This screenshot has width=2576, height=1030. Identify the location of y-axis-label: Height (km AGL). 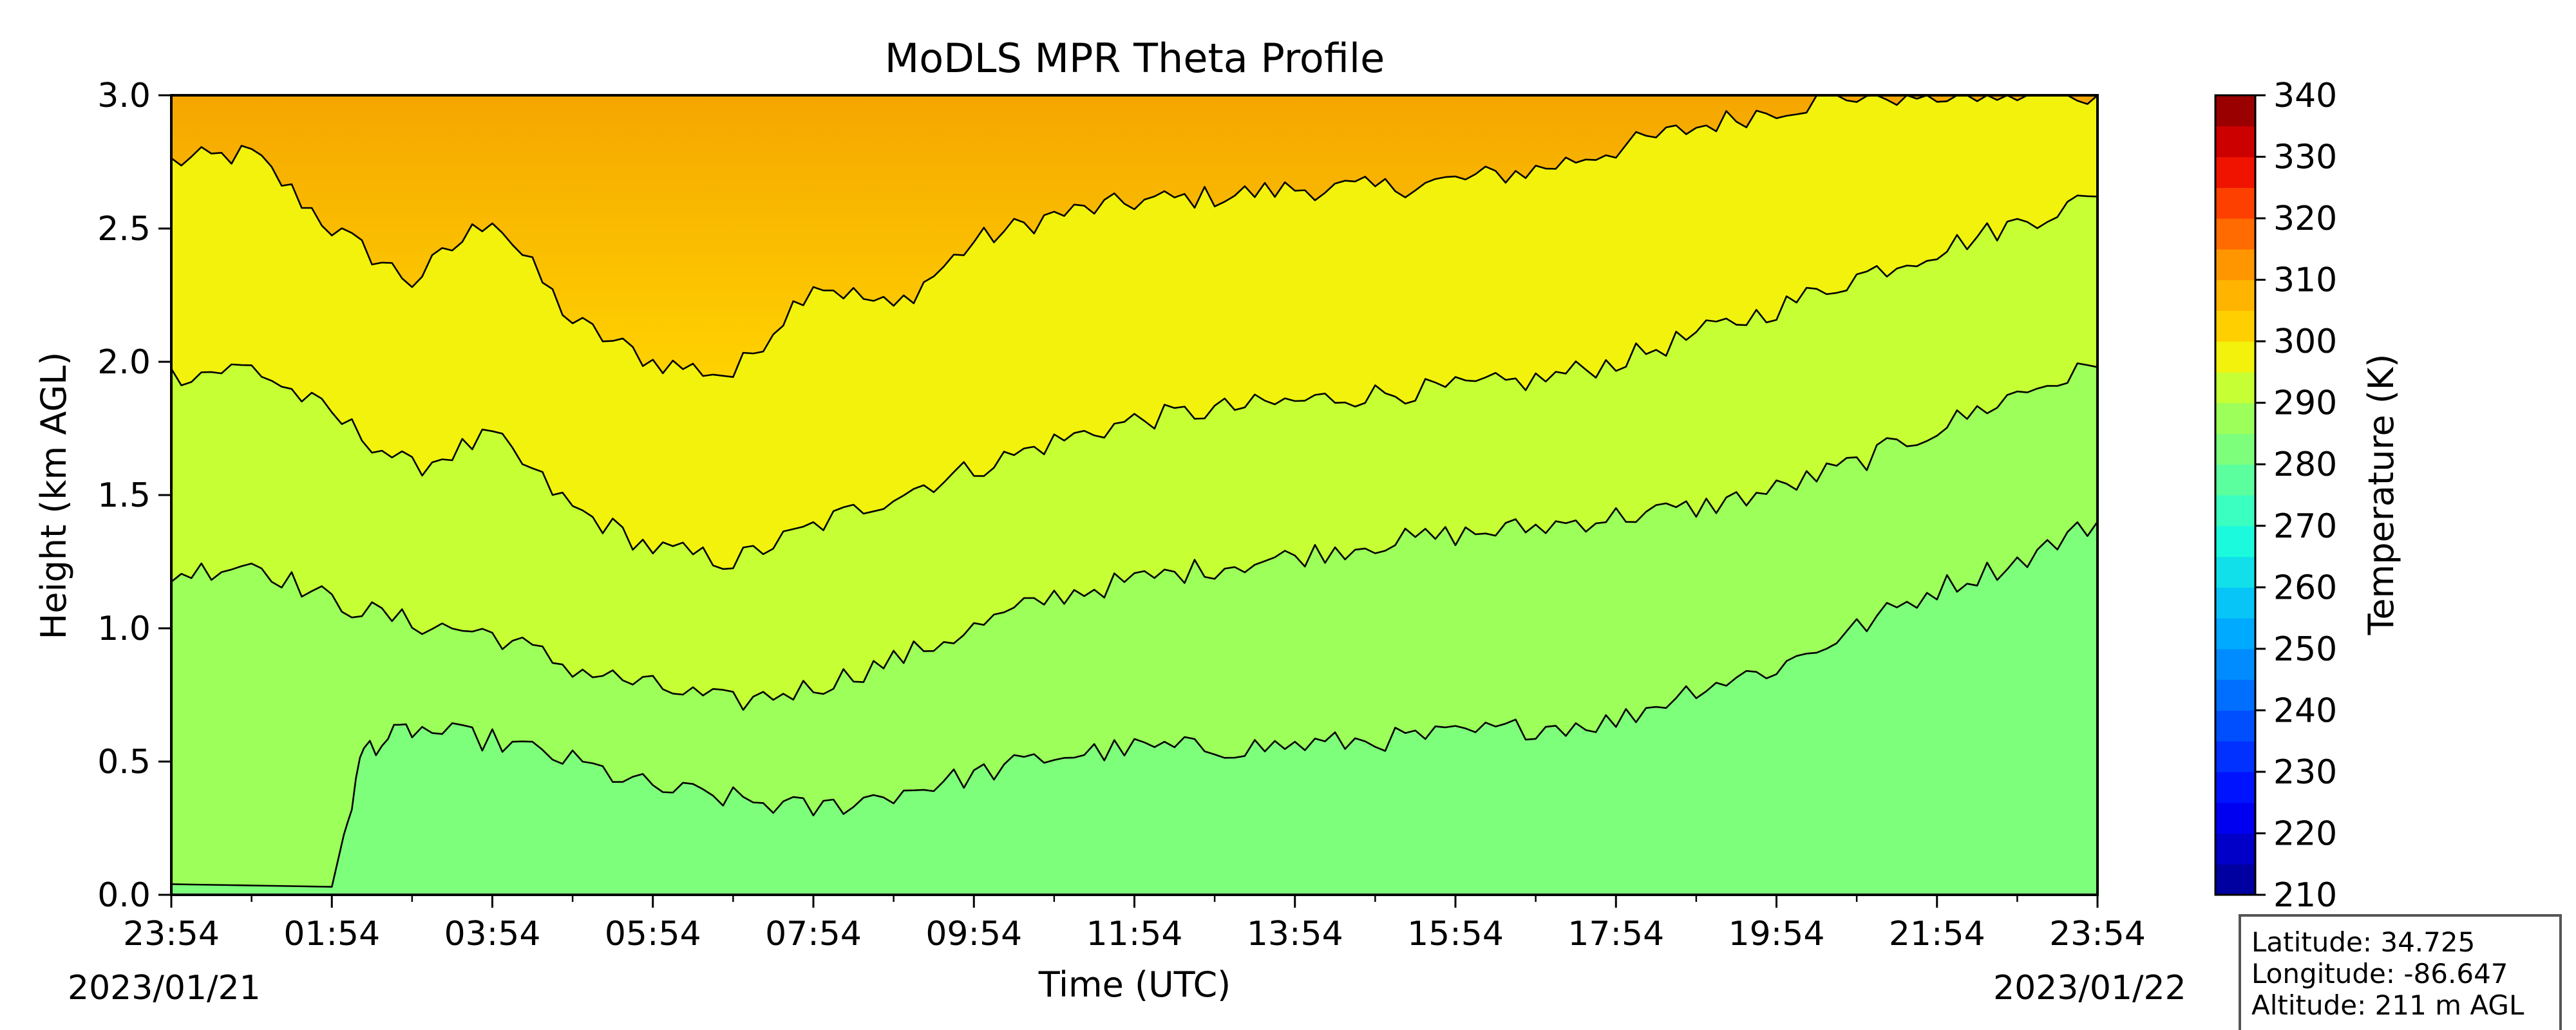
(54, 496).